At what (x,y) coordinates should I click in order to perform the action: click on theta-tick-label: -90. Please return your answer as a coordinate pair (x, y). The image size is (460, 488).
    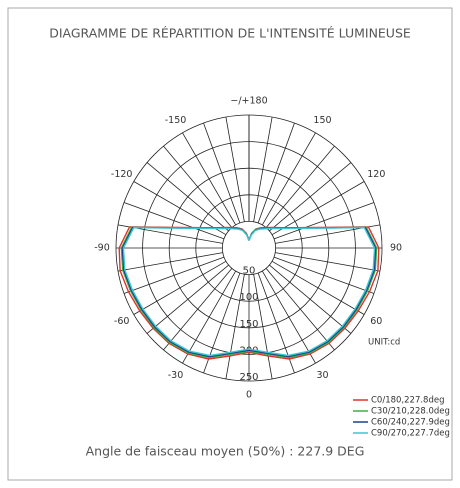
    Looking at the image, I should click on (102, 248).